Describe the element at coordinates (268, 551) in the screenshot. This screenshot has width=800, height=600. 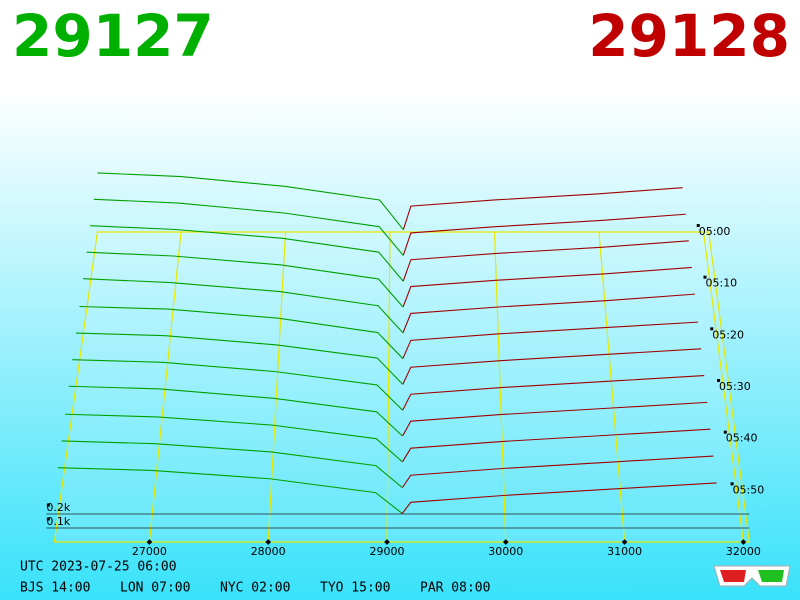
I see `price-tick-label: 28000` at that location.